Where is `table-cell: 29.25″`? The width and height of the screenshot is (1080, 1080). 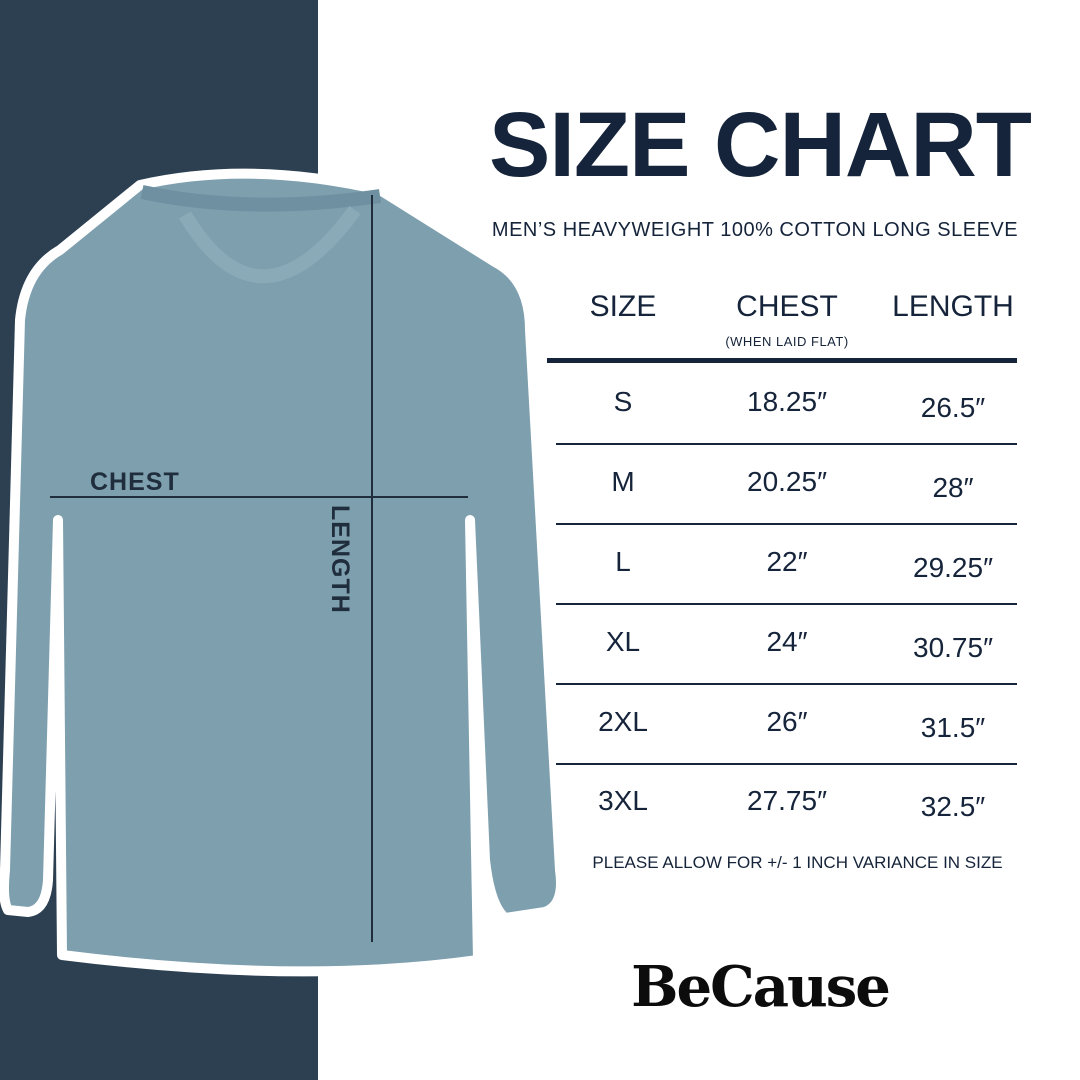
table-cell: 29.25″ is located at coordinates (953, 568).